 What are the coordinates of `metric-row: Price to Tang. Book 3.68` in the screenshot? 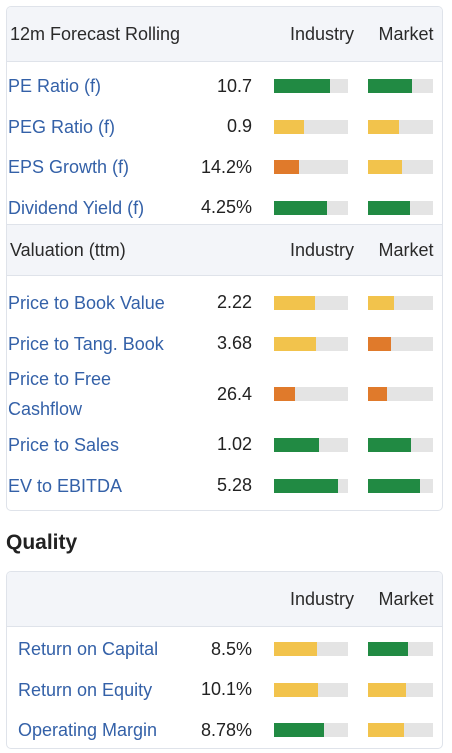 It's located at (224, 343).